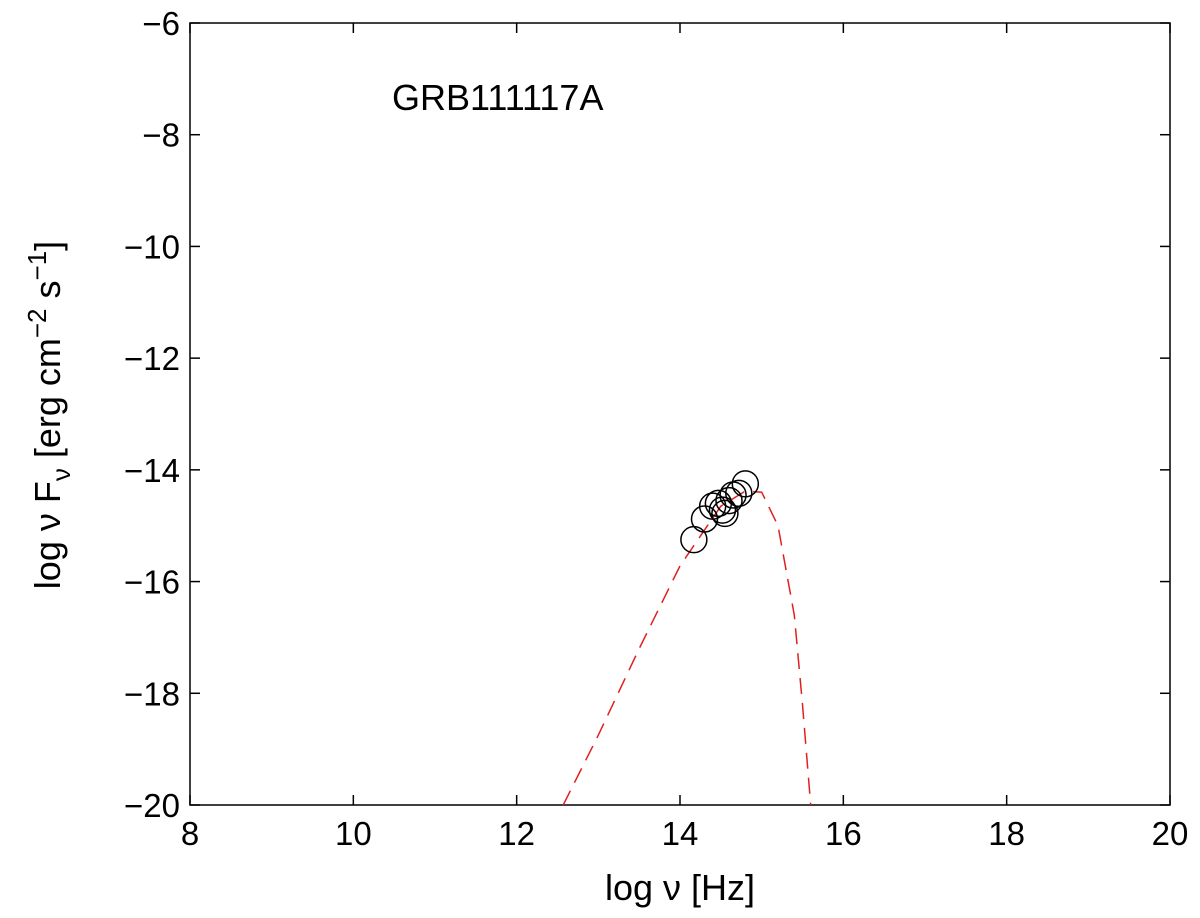 The image size is (1200, 918). I want to click on y-tick-label: −16, so click(152, 582).